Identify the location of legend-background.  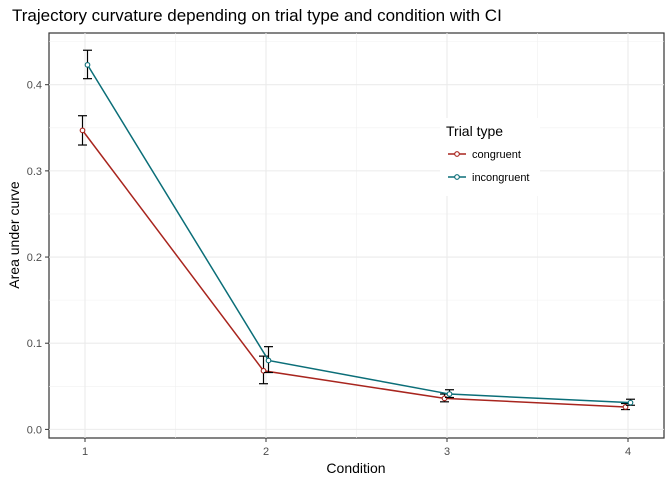
(490, 157).